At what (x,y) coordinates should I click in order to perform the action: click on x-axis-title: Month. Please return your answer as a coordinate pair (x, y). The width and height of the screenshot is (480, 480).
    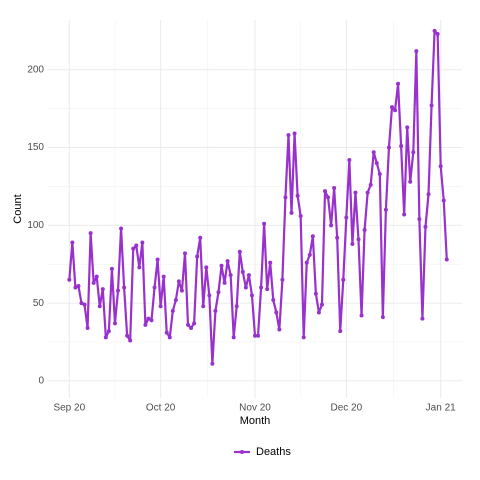
    Looking at the image, I should click on (255, 421).